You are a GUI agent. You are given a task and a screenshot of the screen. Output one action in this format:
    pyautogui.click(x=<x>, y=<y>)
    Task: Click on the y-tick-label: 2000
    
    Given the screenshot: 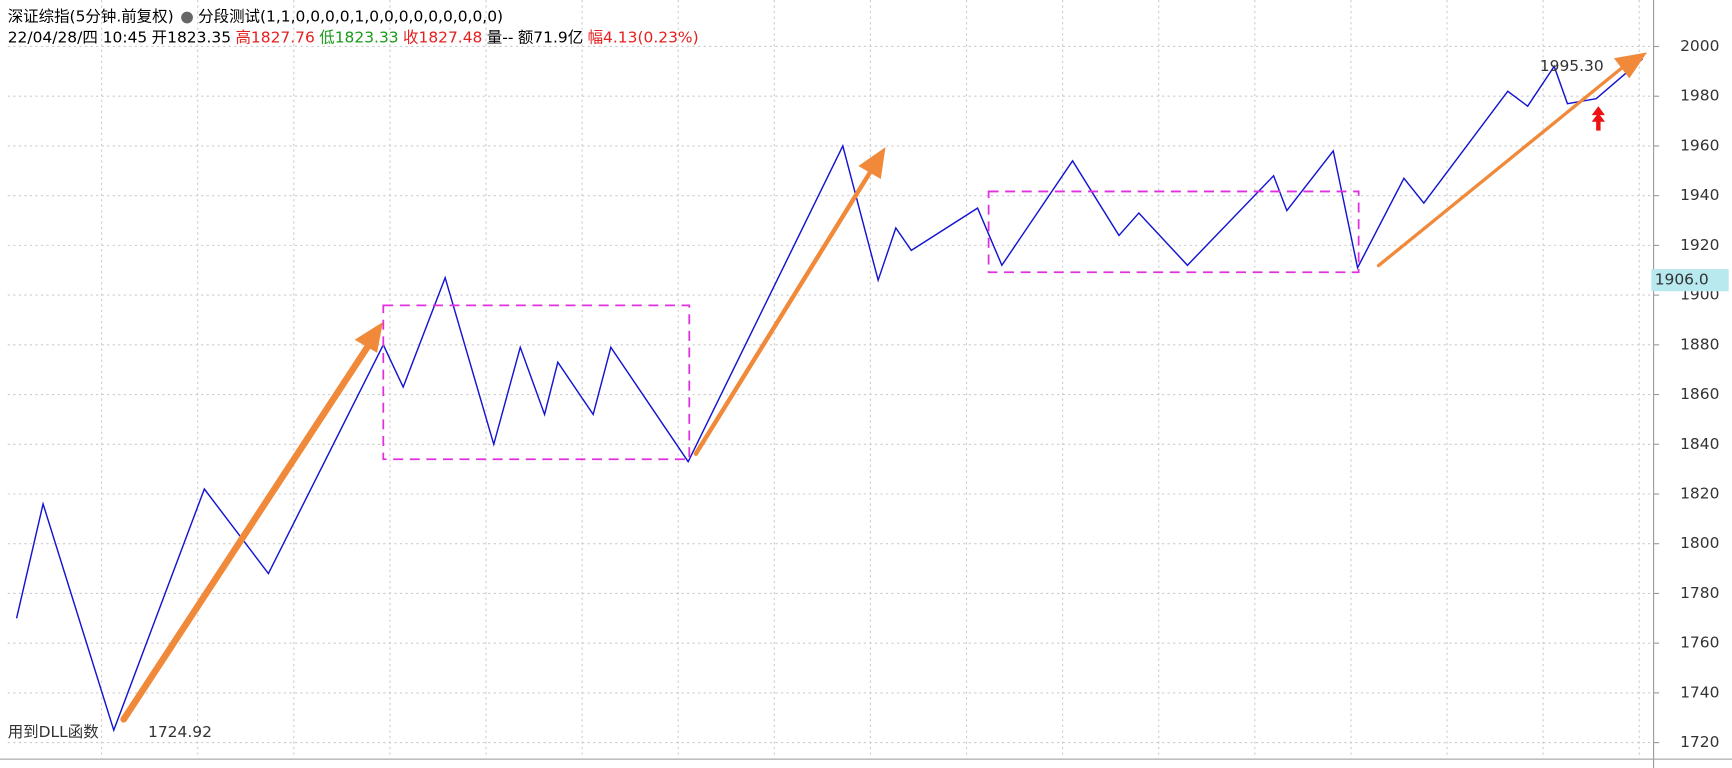 What is the action you would take?
    pyautogui.click(x=1699, y=46)
    